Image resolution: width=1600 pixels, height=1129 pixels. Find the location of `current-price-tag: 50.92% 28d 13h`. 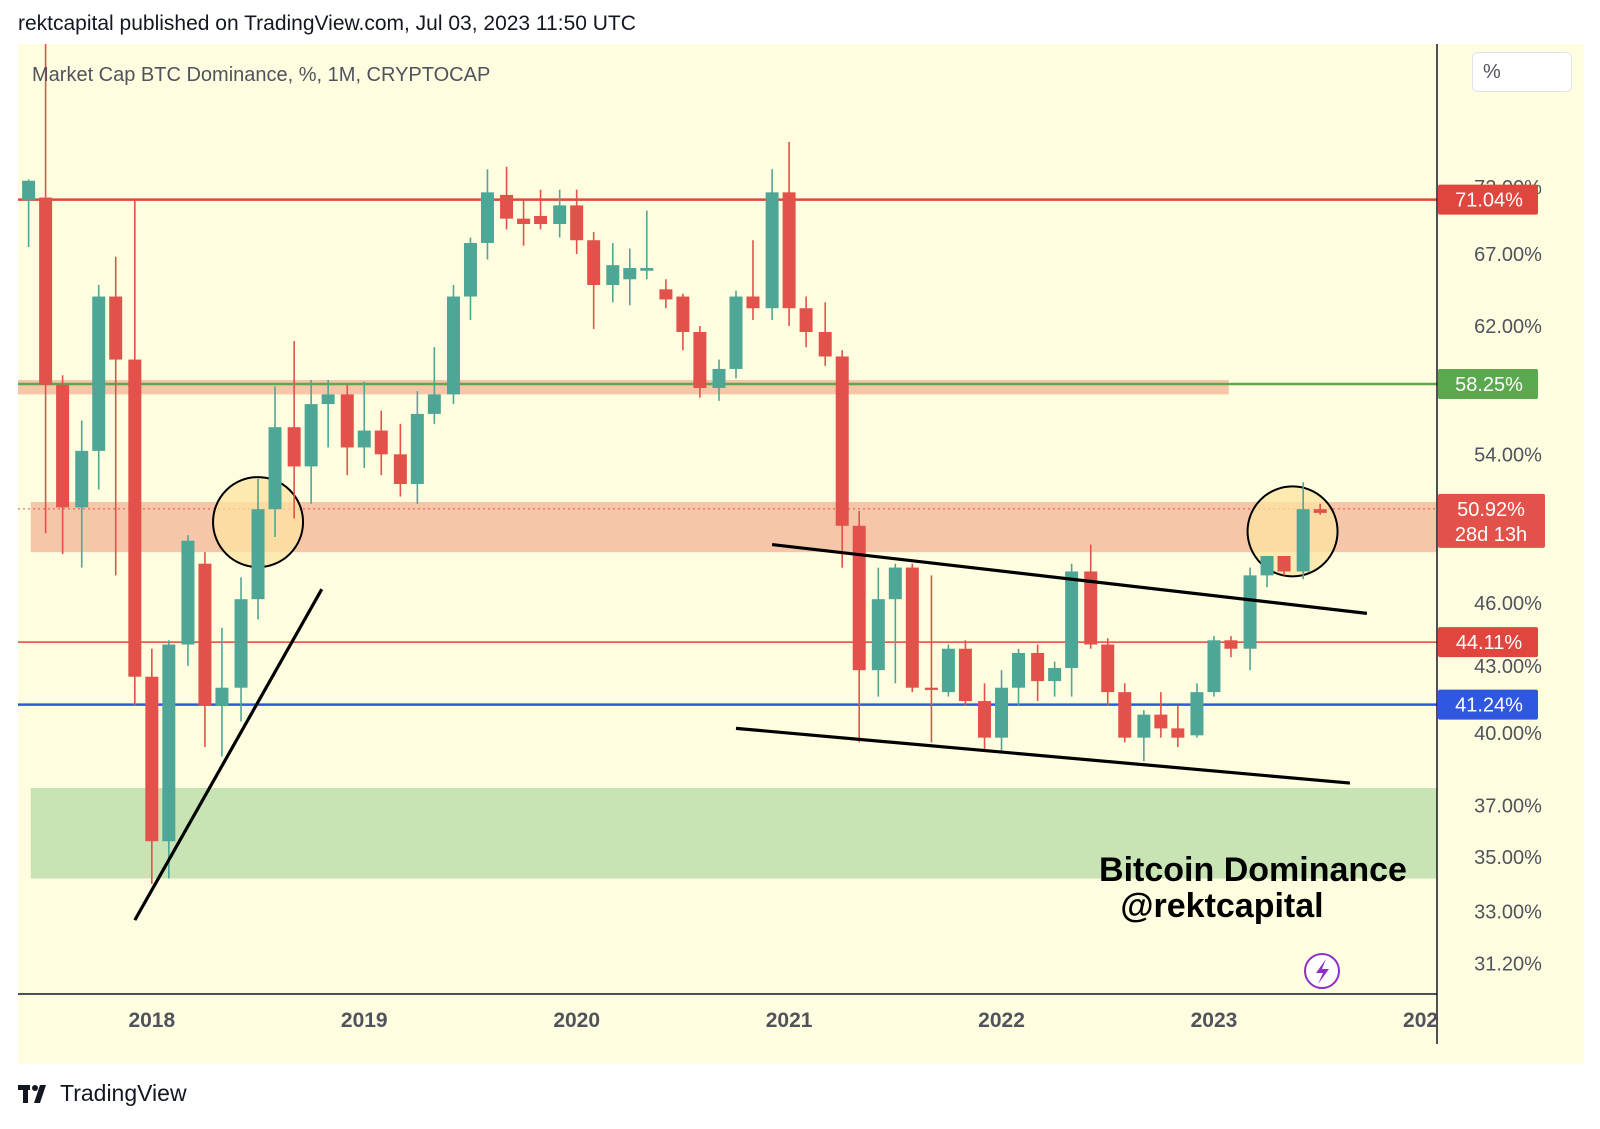

current-price-tag: 50.92% 28d 13h is located at coordinates (1491, 520).